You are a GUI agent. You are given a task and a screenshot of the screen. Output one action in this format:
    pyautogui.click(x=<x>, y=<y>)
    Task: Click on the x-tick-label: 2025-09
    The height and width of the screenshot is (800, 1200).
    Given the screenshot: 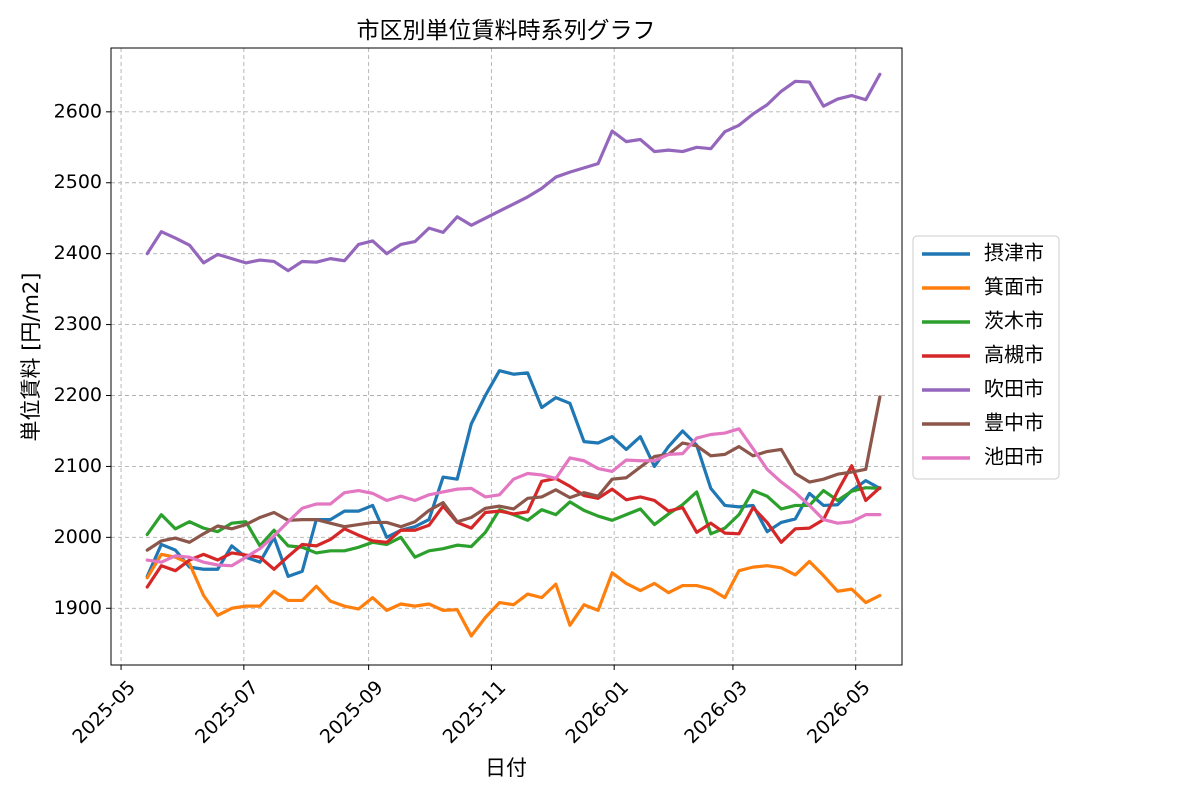 What is the action you would take?
    pyautogui.click(x=352, y=712)
    